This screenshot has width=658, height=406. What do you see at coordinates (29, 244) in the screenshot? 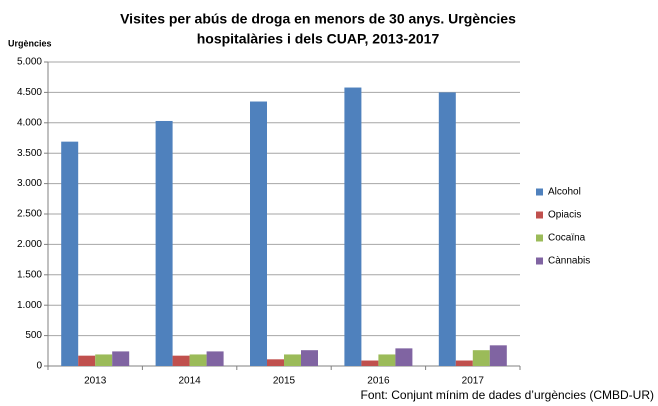
I see `y-tick-label: 2.000` at bounding box center [29, 244].